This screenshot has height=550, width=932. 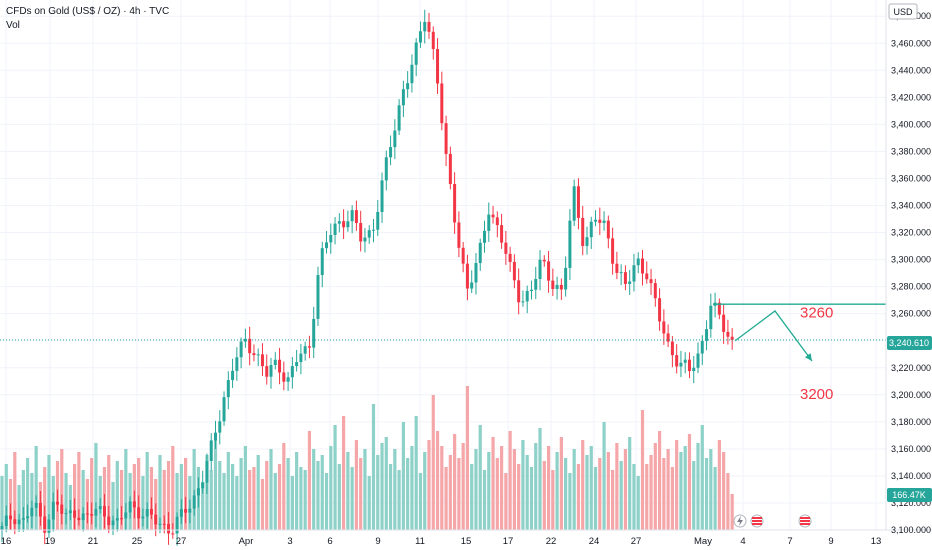 What do you see at coordinates (816, 313) in the screenshot?
I see `annotation-3260: 3260` at bounding box center [816, 313].